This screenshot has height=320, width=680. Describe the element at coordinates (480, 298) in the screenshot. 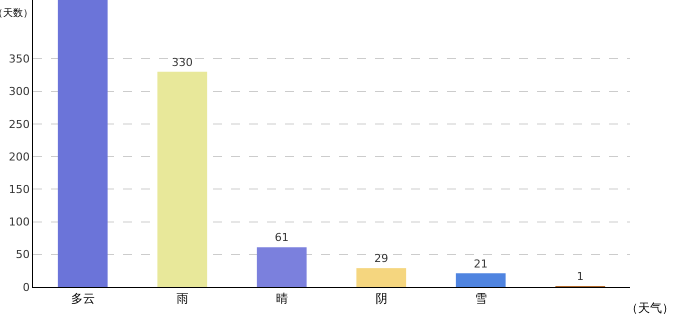

I see `x-tick-label: 雪` at that location.